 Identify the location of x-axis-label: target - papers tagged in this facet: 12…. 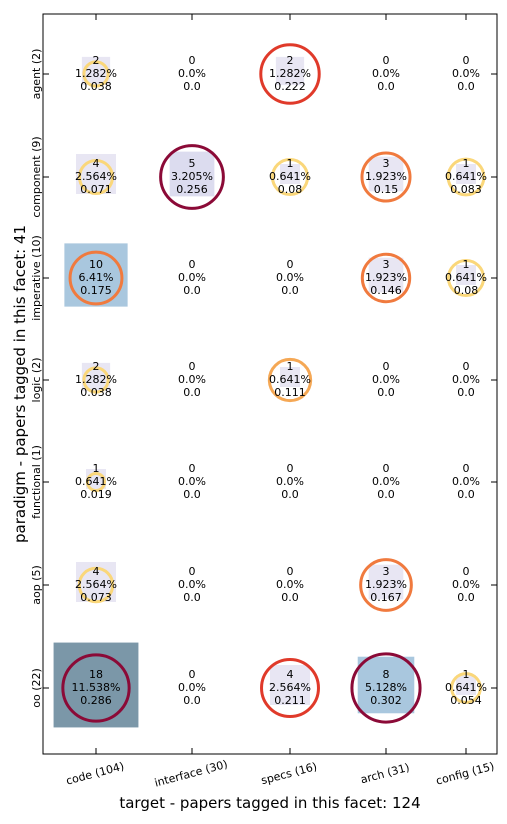
(269, 803).